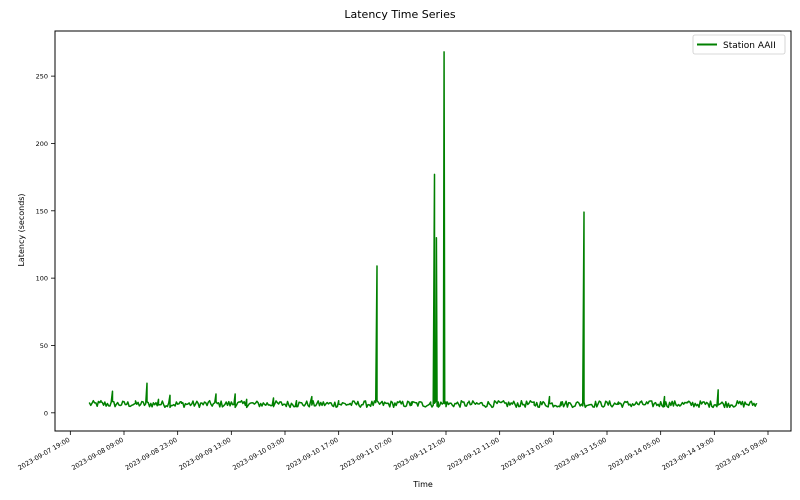  Describe the element at coordinates (42, 211) in the screenshot. I see `y-tick-label: 150` at that location.